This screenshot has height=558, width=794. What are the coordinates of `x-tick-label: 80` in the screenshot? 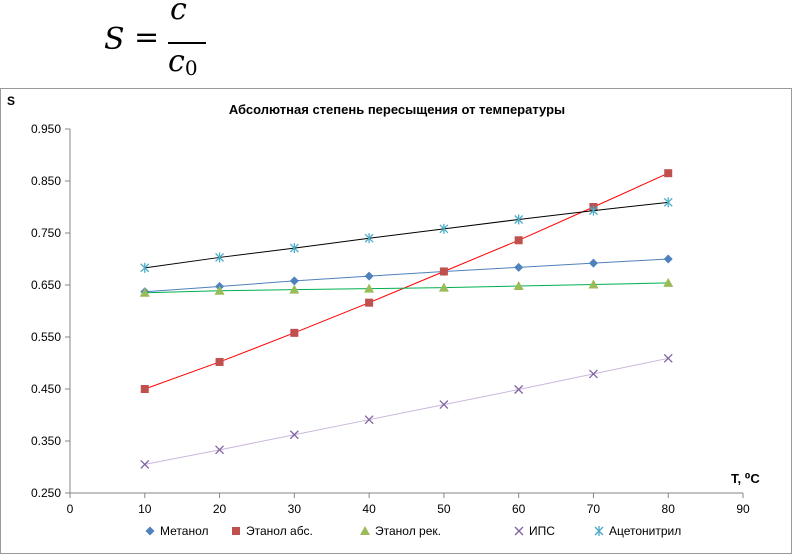 It's located at (669, 509).